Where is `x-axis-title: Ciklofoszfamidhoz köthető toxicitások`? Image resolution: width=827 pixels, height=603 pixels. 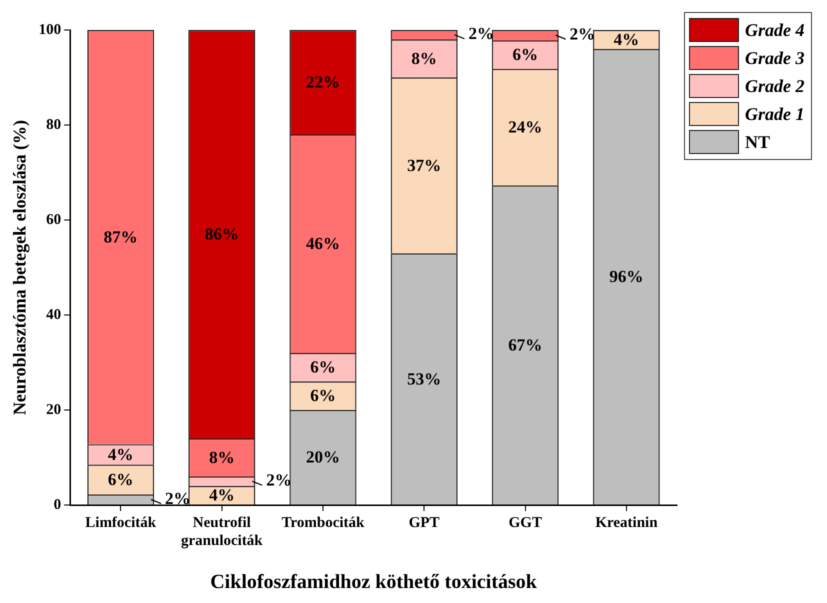
x-axis-title: Ciklofoszfamidhoz köthető toxicitások is located at coordinates (374, 582).